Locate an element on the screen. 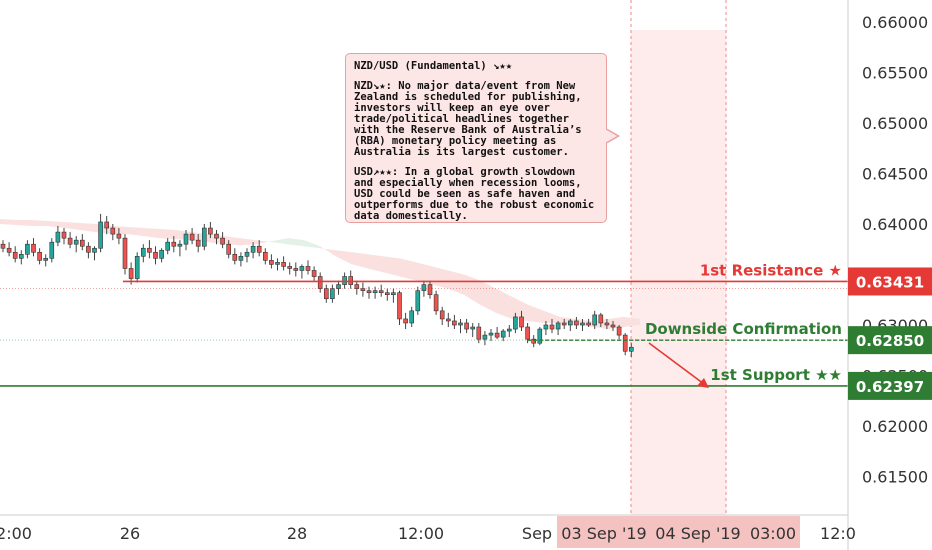  y-tick-label: 0.65500 is located at coordinates (895, 73).